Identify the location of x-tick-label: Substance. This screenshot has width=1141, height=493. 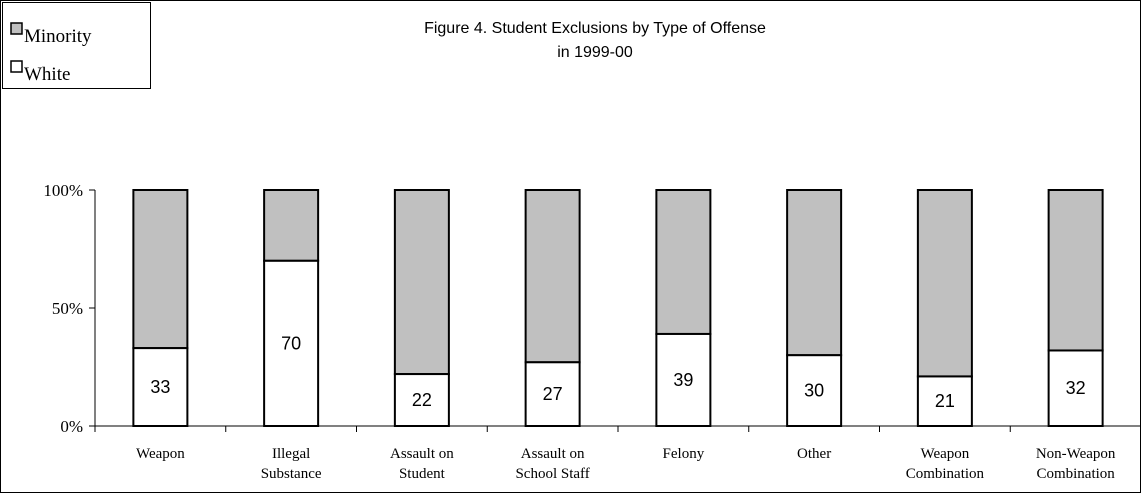
(291, 474).